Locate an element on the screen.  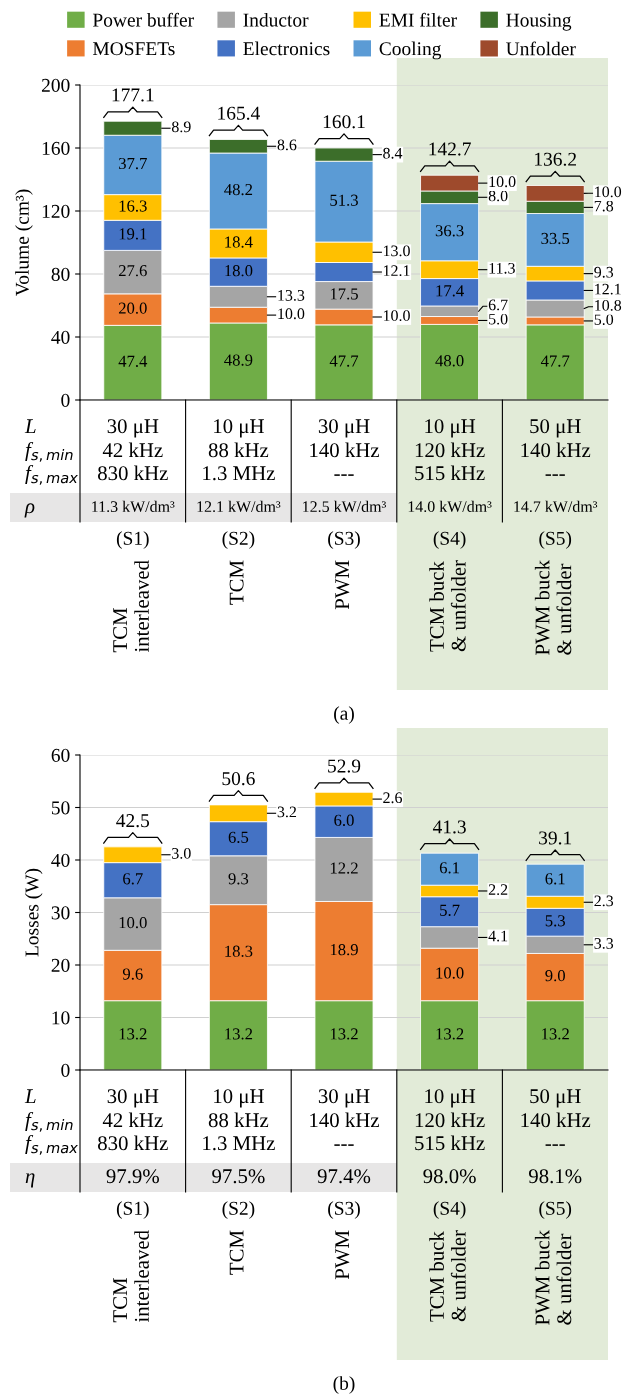
data-label: 13.2 is located at coordinates (344, 1034).